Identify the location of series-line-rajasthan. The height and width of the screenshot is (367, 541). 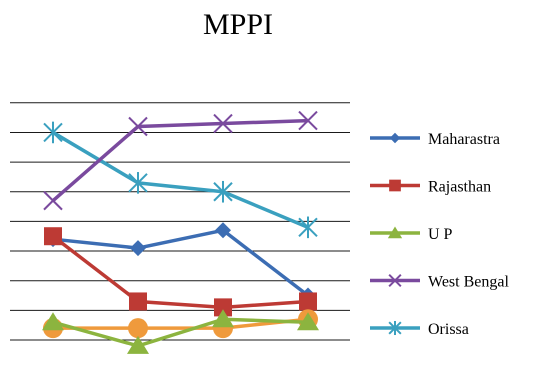
(180, 272).